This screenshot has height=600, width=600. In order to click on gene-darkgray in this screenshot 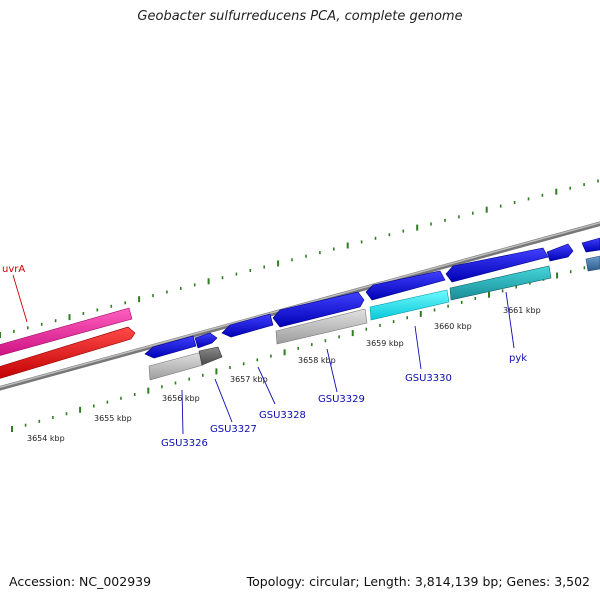, I will do `click(210, 356)`.